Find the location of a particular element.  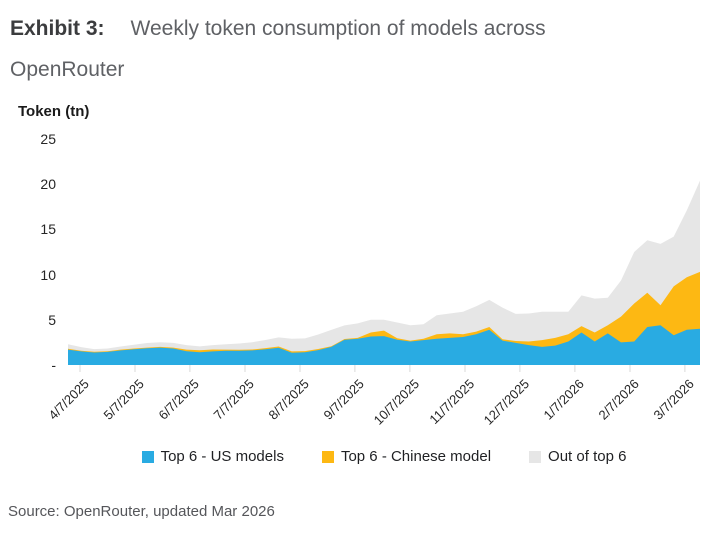

chart-title-line2: OpenRouter is located at coordinates (67, 69).